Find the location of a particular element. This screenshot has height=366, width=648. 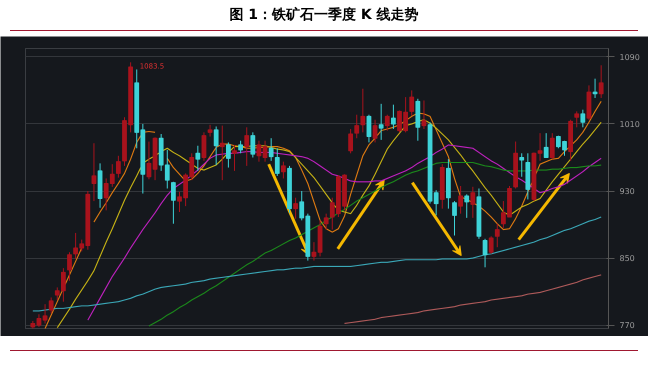

y-tick-label: 770 is located at coordinates (627, 325).